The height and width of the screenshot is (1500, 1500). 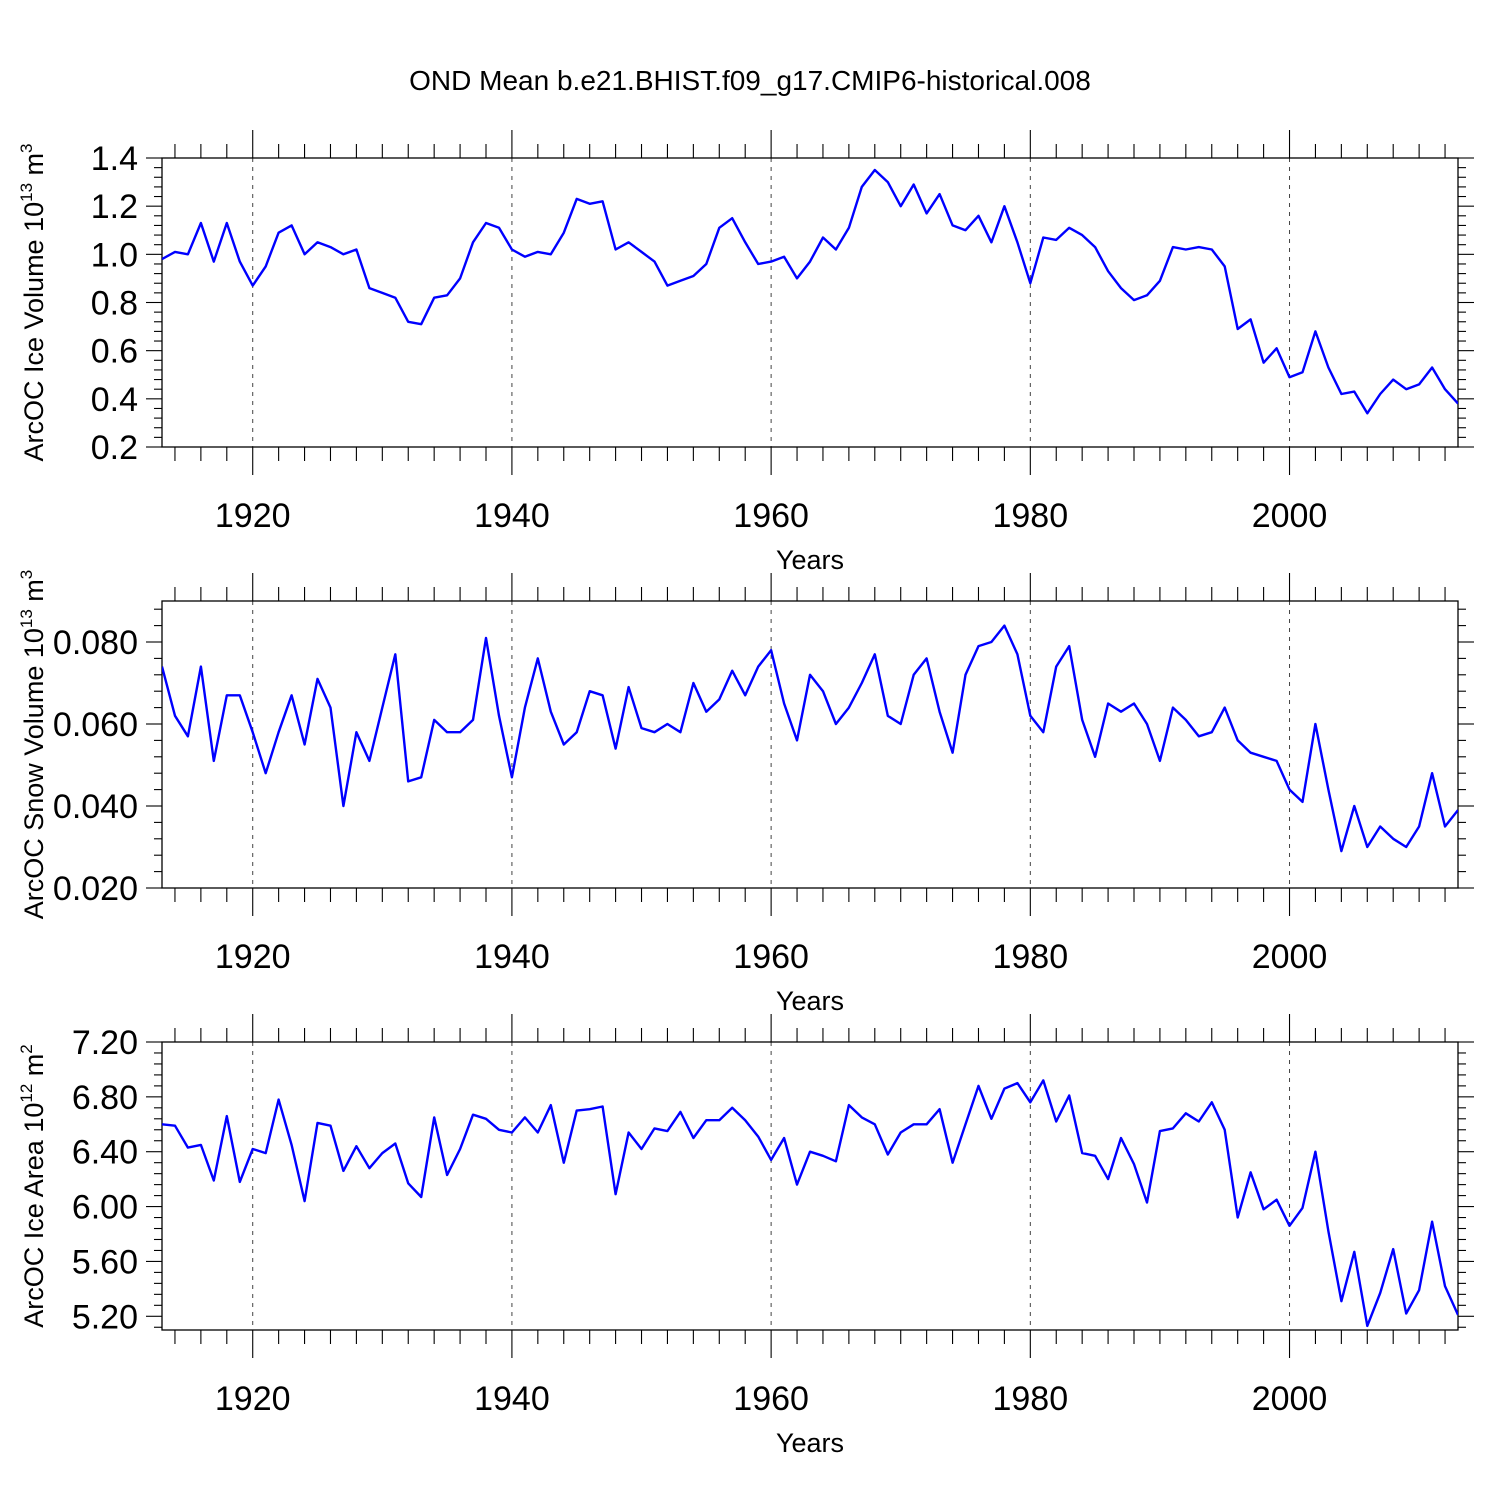 What do you see at coordinates (26, 1048) in the screenshot?
I see `y-axis-label-unit-exponent: 2` at bounding box center [26, 1048].